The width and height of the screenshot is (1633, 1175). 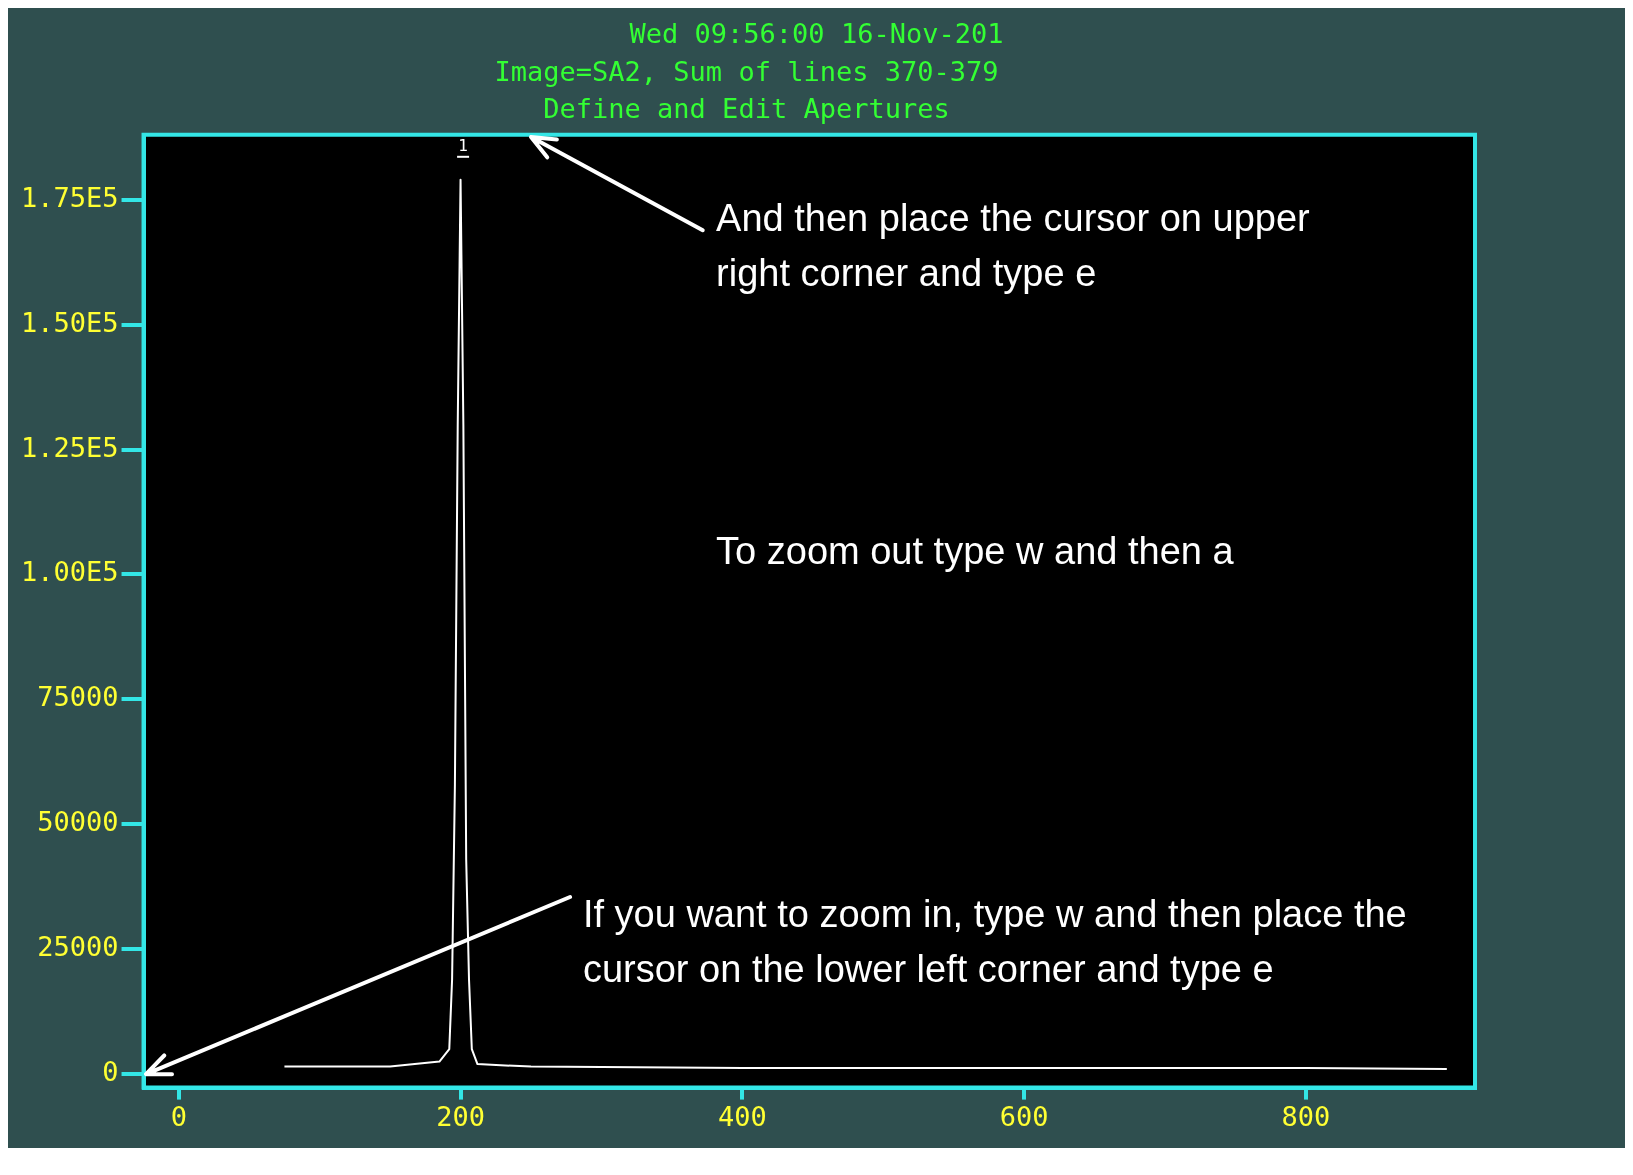 I want to click on x-tick-label: 200, so click(x=460, y=1116).